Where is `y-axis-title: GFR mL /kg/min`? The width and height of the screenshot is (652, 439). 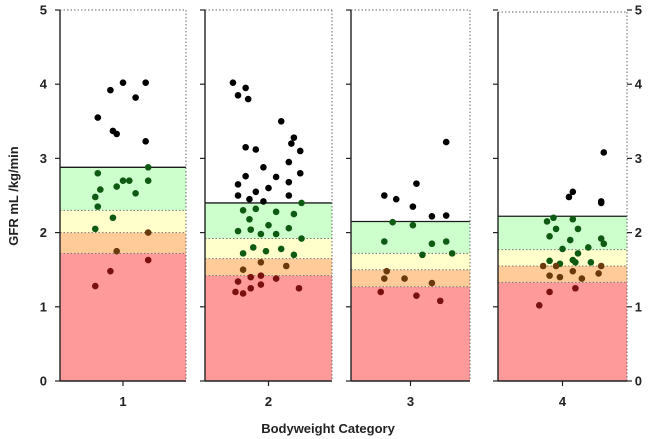 y-axis-title: GFR mL /kg/min is located at coordinates (13, 195).